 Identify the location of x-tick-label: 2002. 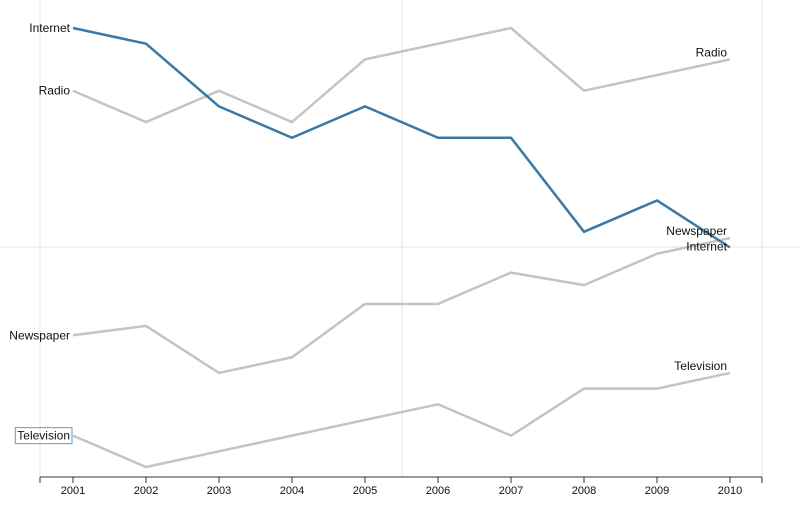
(146, 491).